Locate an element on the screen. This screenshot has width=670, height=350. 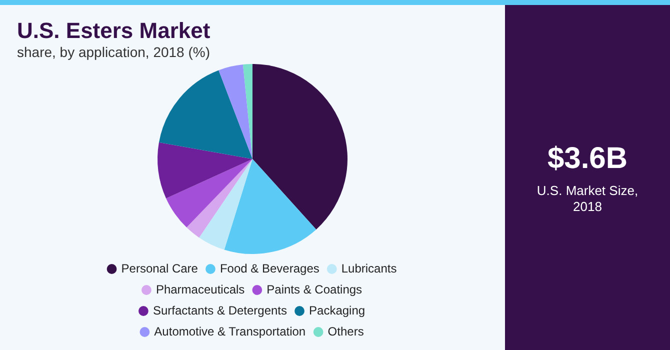
chart-subtitle: share, by application, 2018 (%) is located at coordinates (113, 52).